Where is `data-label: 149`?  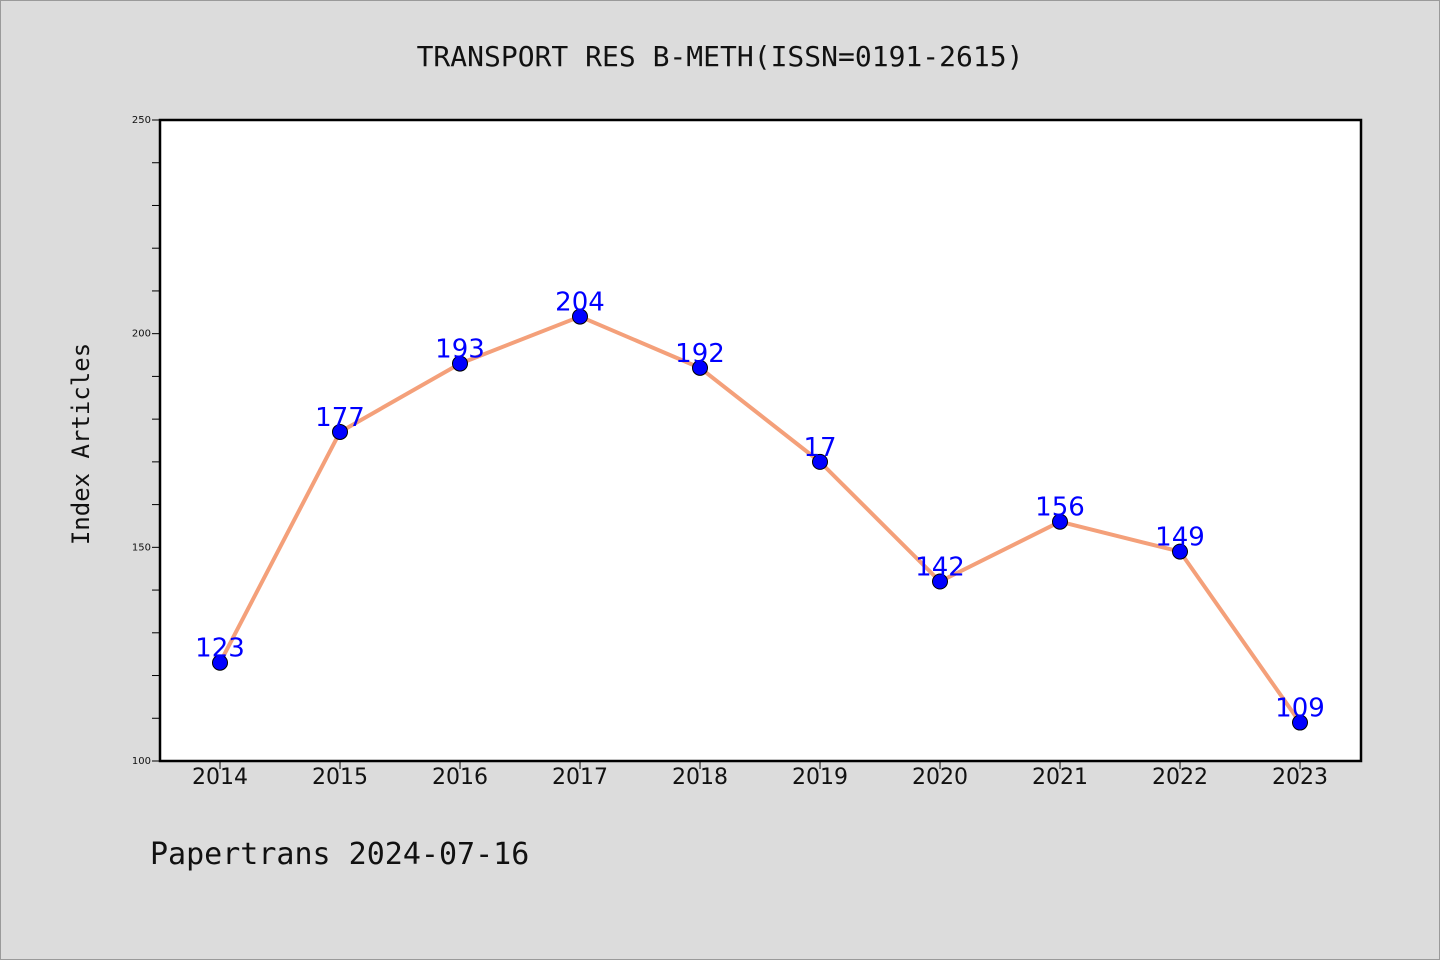
data-label: 149 is located at coordinates (1180, 538).